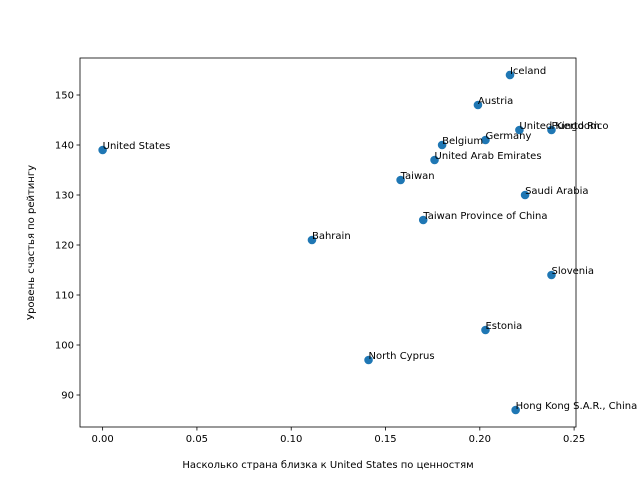  I want to click on point-label: United Kingdom, so click(559, 126).